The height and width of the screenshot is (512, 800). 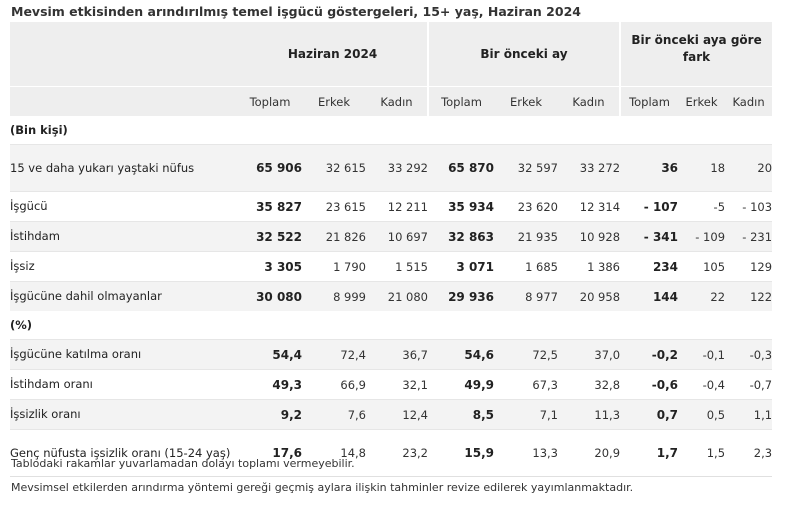 I want to click on group-header-current: Haziran 2024, so click(x=333, y=54).